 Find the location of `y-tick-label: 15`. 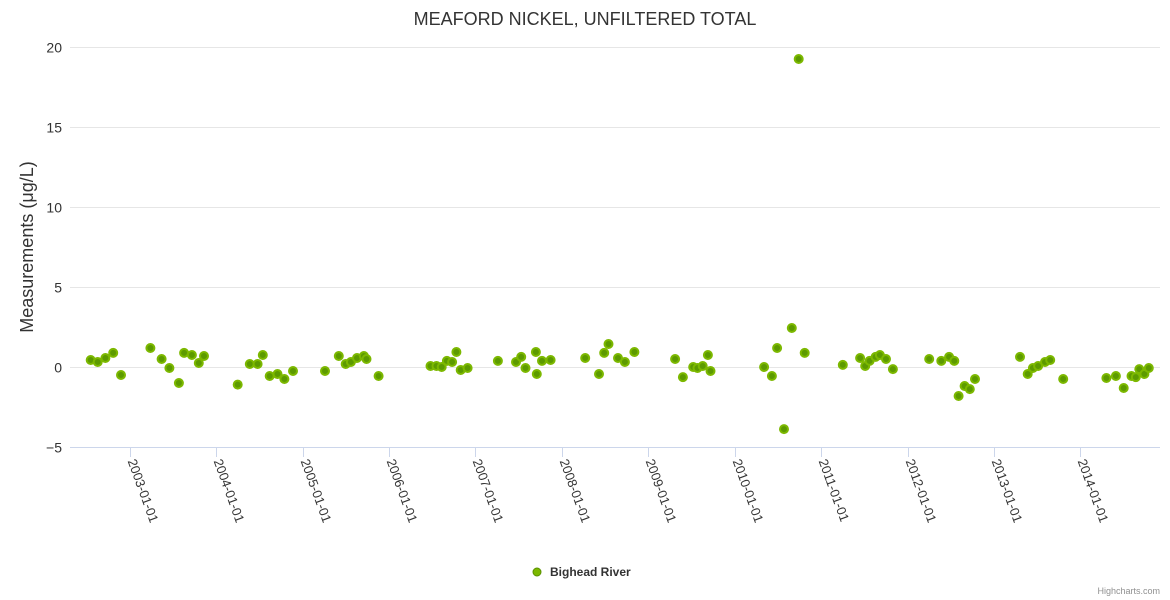

y-tick-label: 15 is located at coordinates (54, 128).